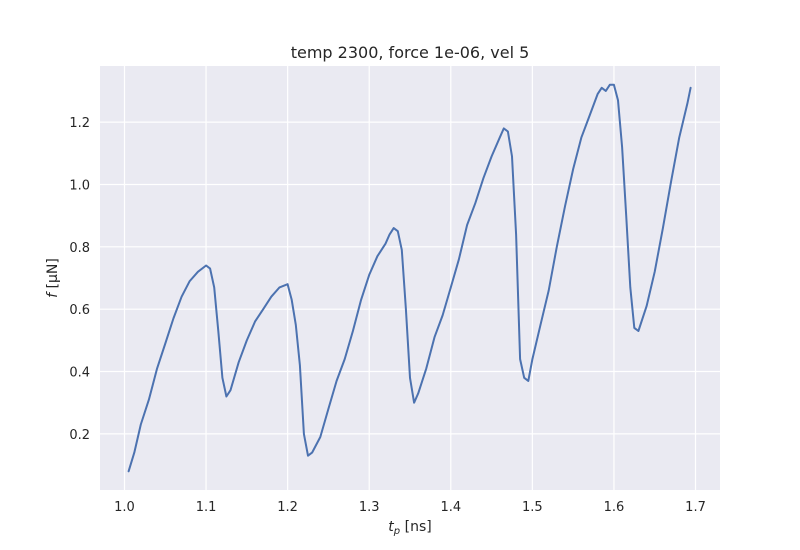  I want to click on y-tick-label: 1.0, so click(79, 185).